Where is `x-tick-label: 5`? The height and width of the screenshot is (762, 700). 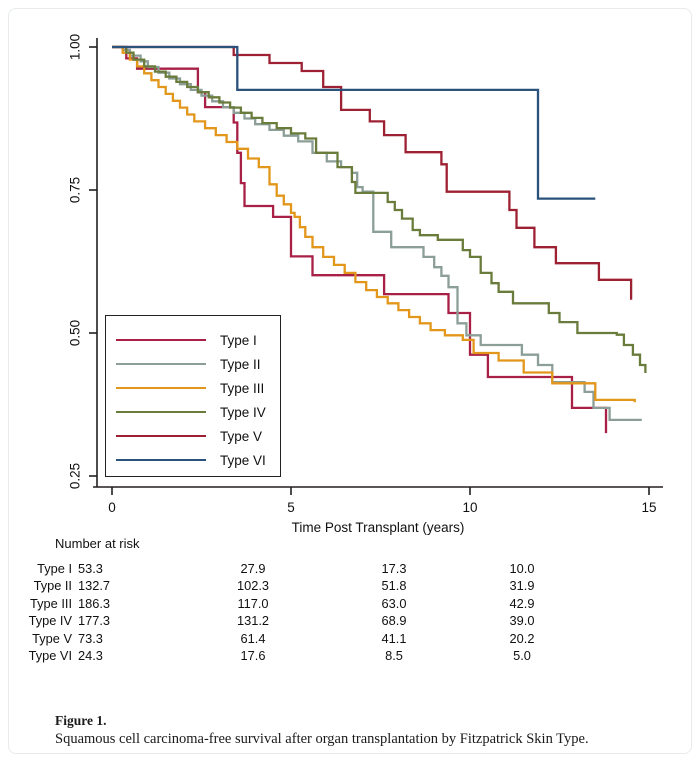
x-tick-label: 5 is located at coordinates (291, 507).